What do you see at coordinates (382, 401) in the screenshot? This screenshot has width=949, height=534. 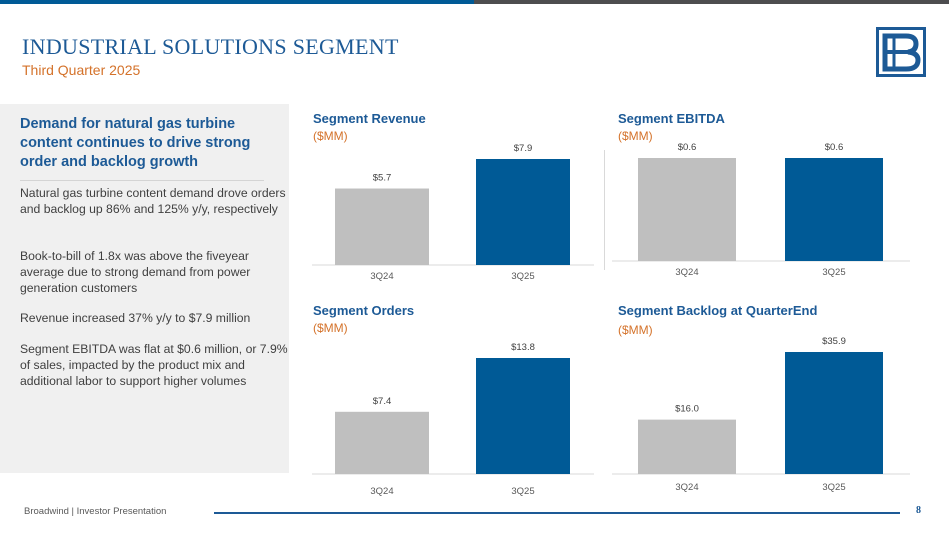 I see `data-label: $7.4` at bounding box center [382, 401].